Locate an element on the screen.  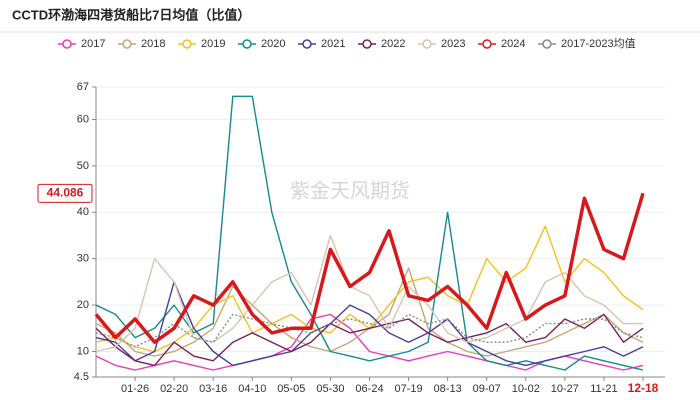
y-marker-box is located at coordinates (65, 193).